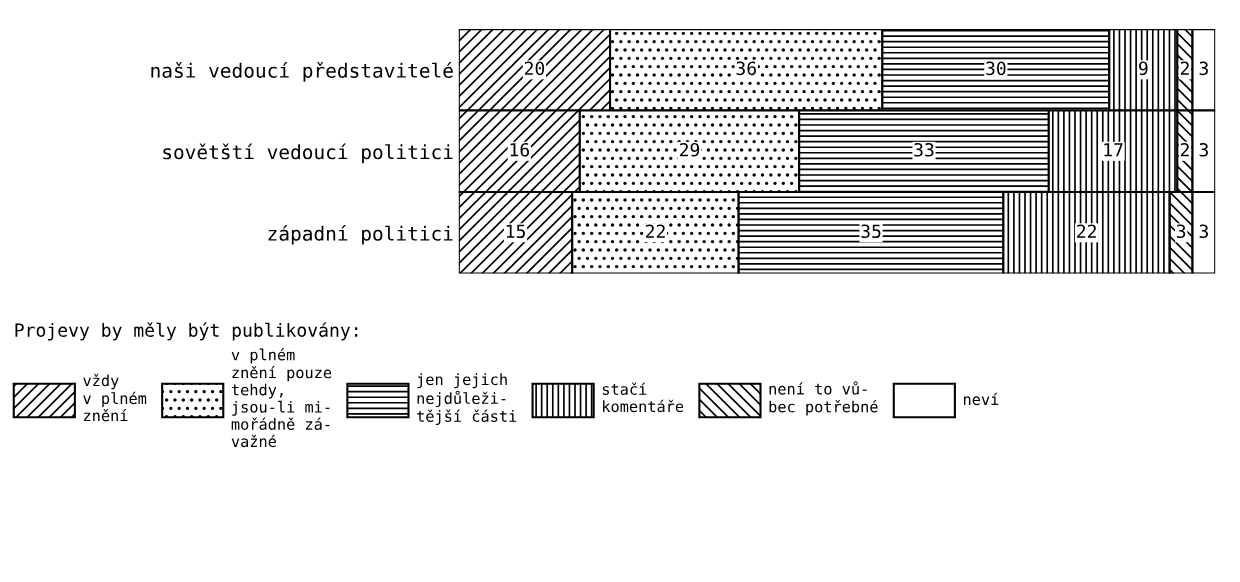  Describe the element at coordinates (746, 68) in the screenshot. I see `data-label: 36` at that location.